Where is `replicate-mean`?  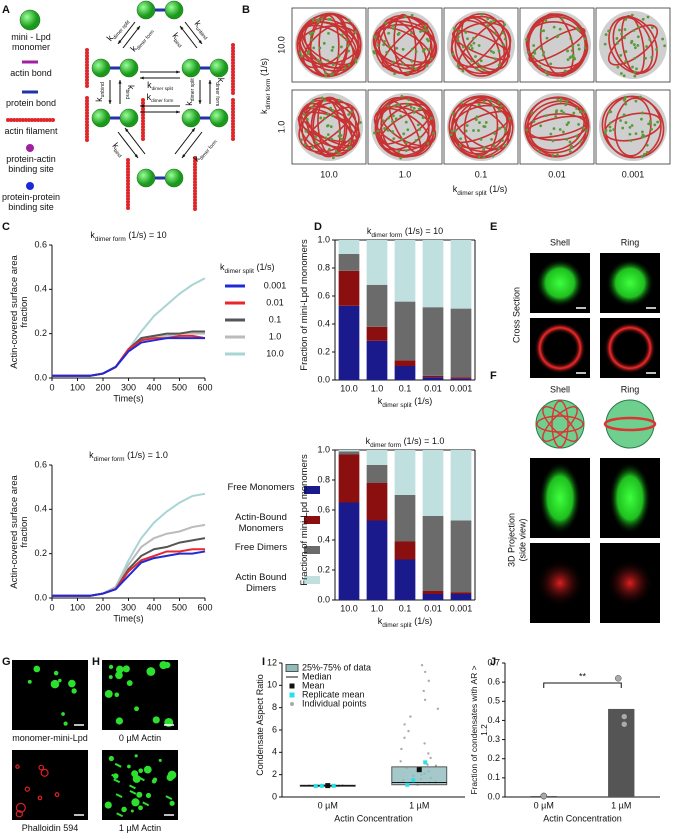 replicate-mean is located at coordinates (315, 786).